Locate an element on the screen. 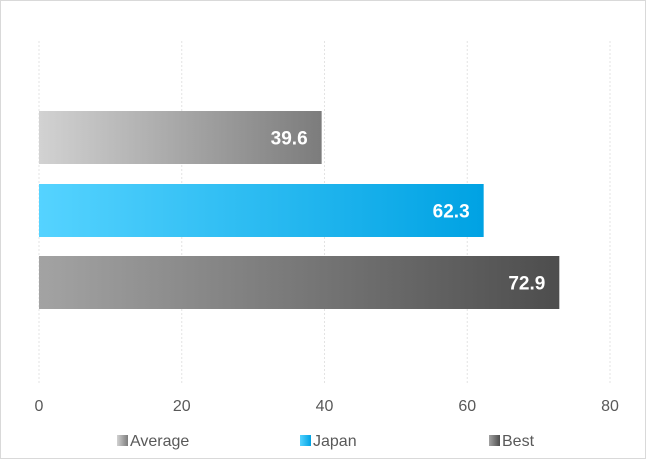  legend-item-japan: Japan is located at coordinates (328, 441).